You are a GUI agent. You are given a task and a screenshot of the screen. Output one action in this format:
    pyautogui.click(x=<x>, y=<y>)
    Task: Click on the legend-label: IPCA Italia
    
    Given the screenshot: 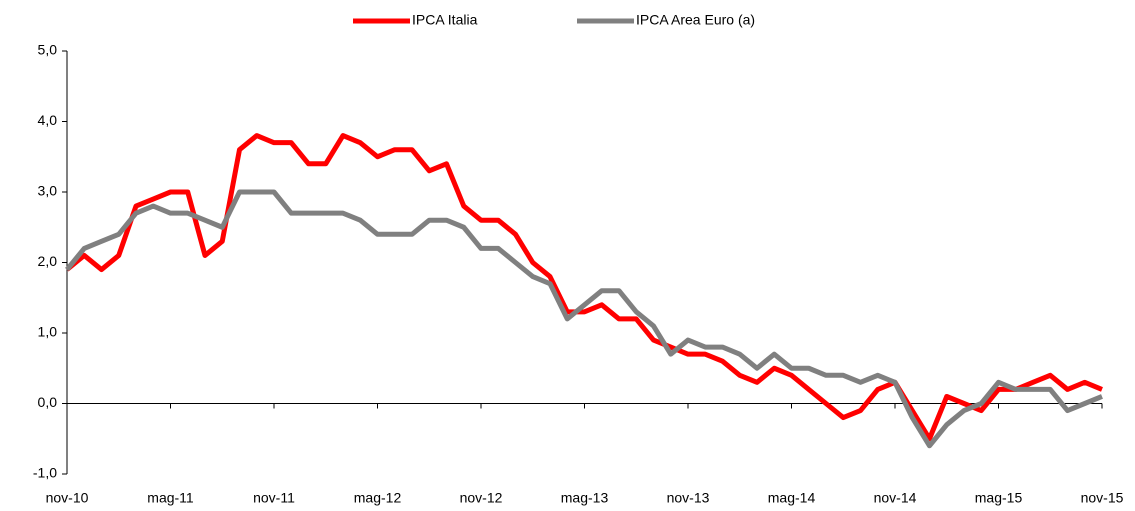 What is the action you would take?
    pyautogui.click(x=445, y=20)
    